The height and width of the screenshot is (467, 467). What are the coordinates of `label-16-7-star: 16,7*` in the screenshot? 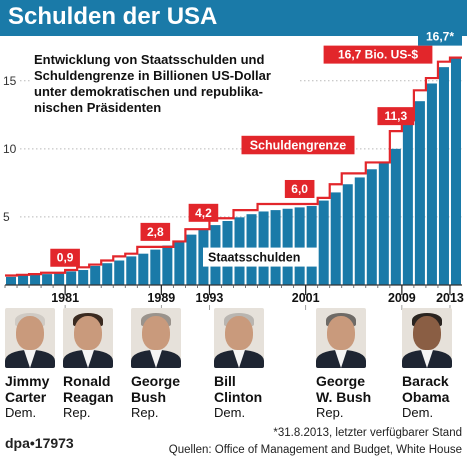 It's located at (440, 37).